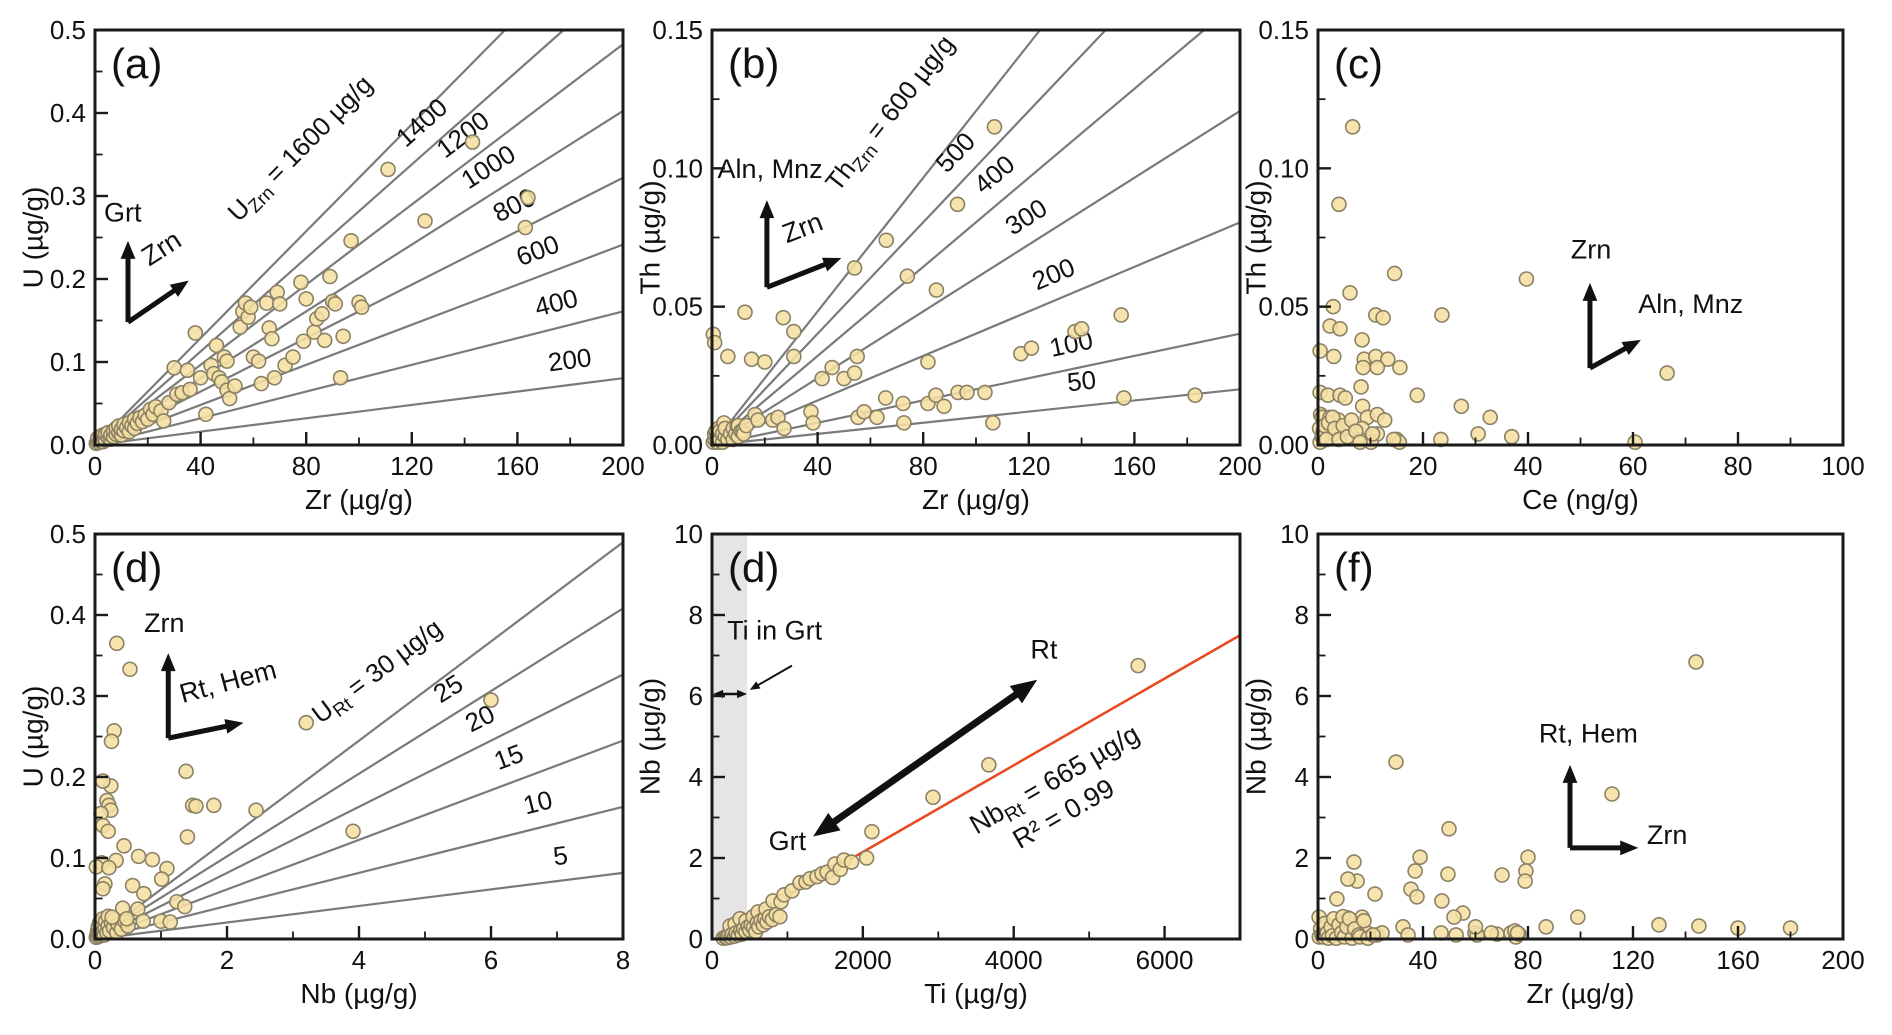 The width and height of the screenshot is (1892, 1035). I want to click on reference-line-label: 200, so click(1054, 274).